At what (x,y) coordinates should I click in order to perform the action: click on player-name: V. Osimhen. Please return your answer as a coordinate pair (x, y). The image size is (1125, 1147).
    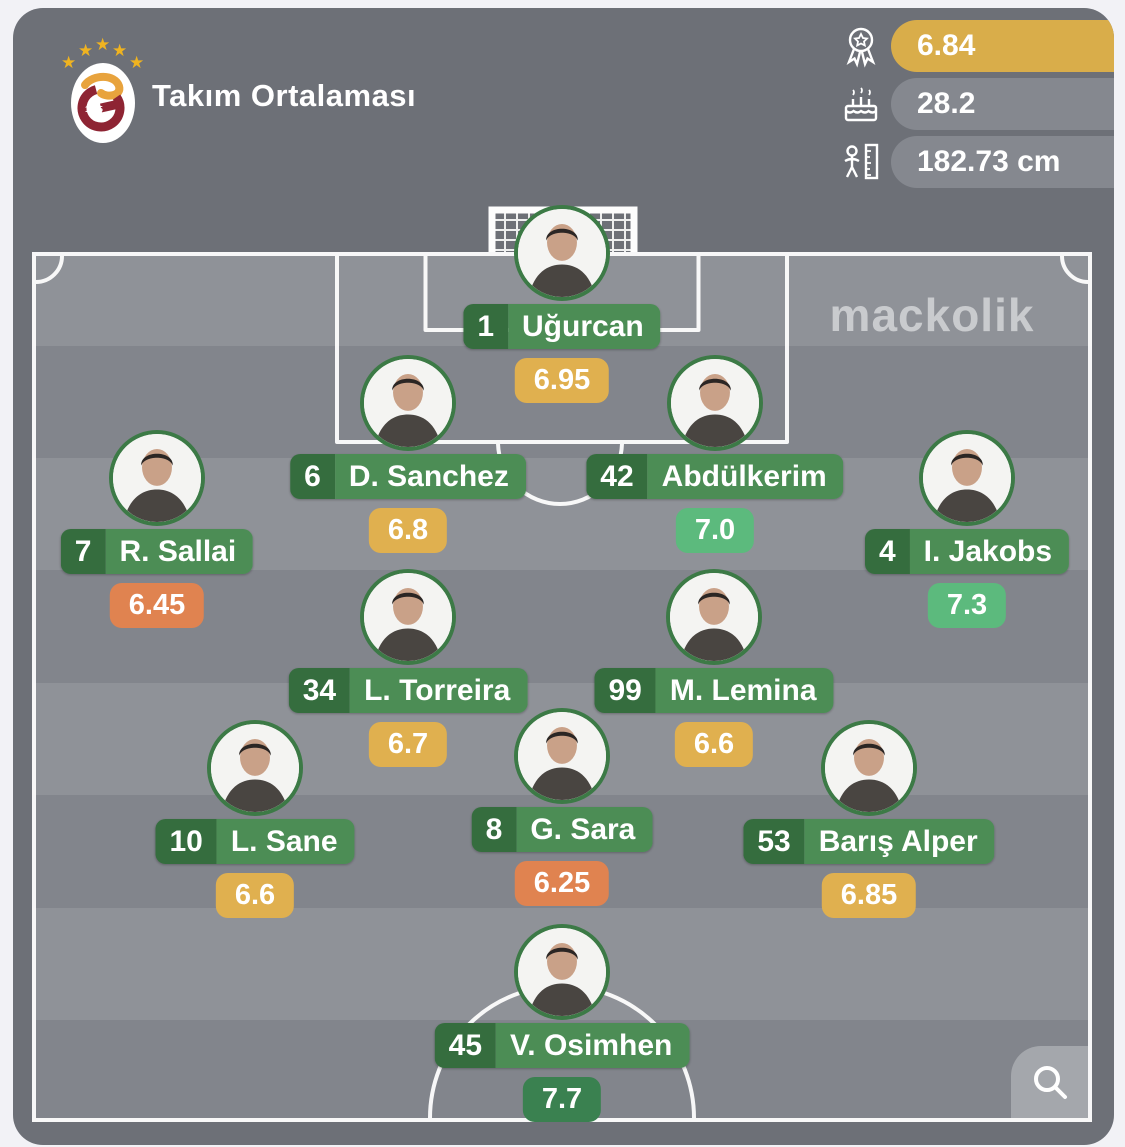
    Looking at the image, I should click on (593, 1045).